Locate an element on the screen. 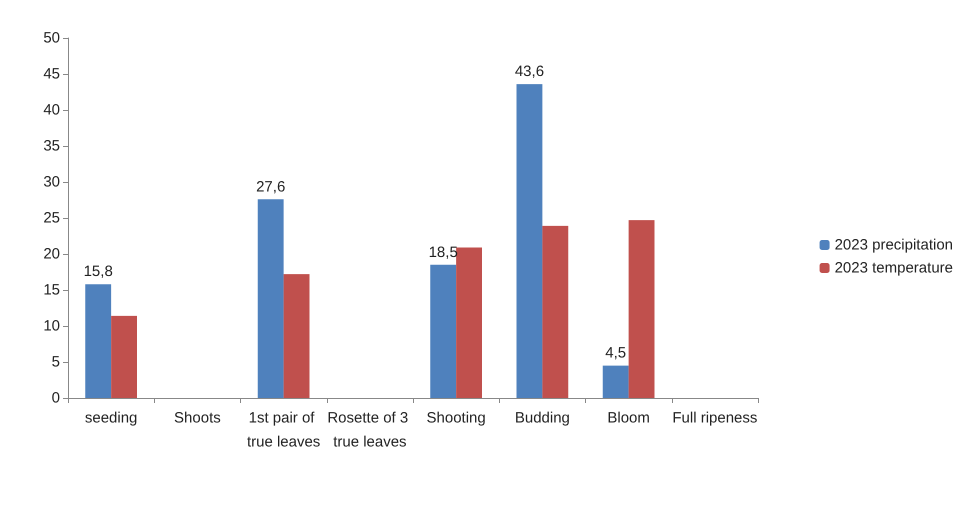  data-label: 27,6 is located at coordinates (271, 187).